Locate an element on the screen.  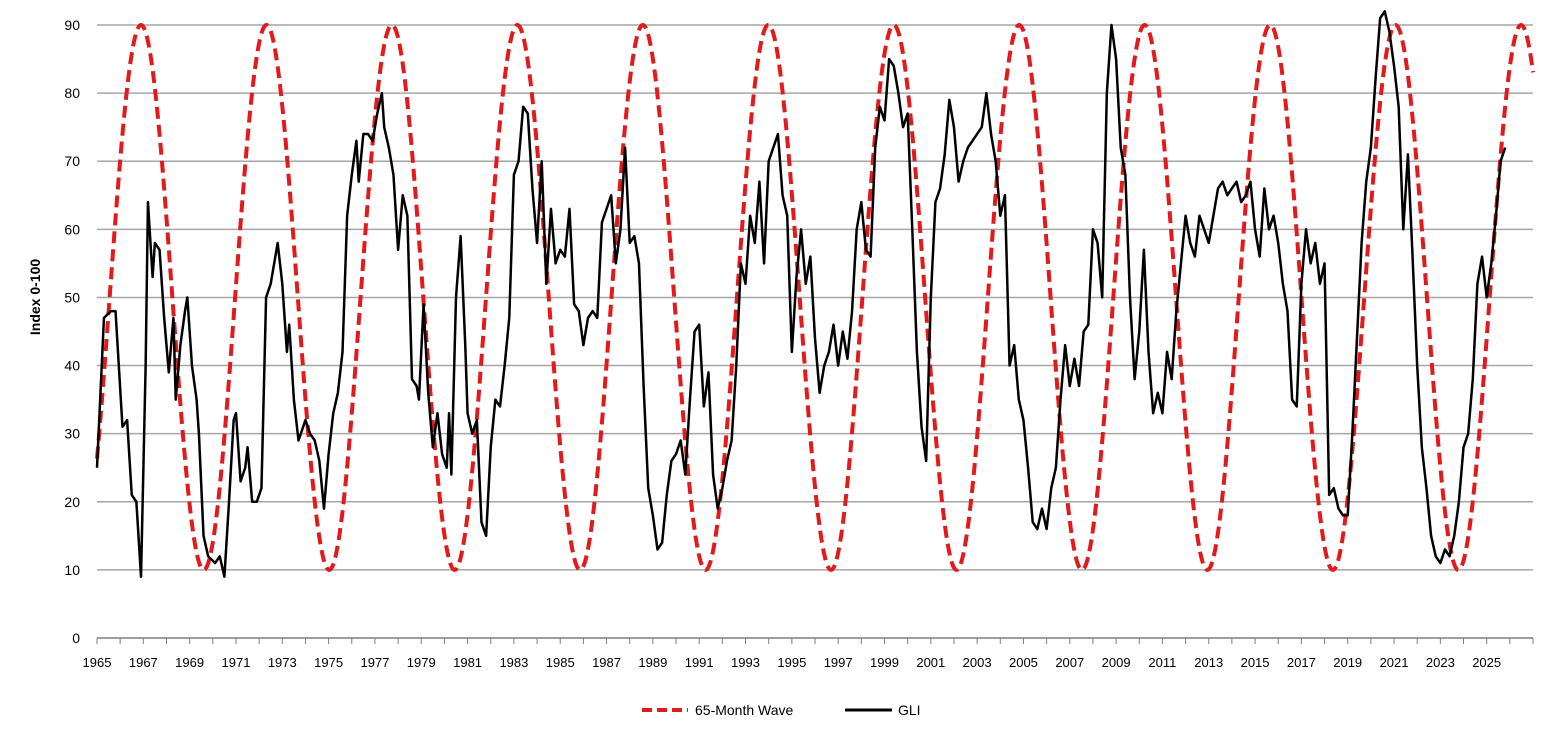
x-tick-label-1969: 1969 is located at coordinates (189, 662).